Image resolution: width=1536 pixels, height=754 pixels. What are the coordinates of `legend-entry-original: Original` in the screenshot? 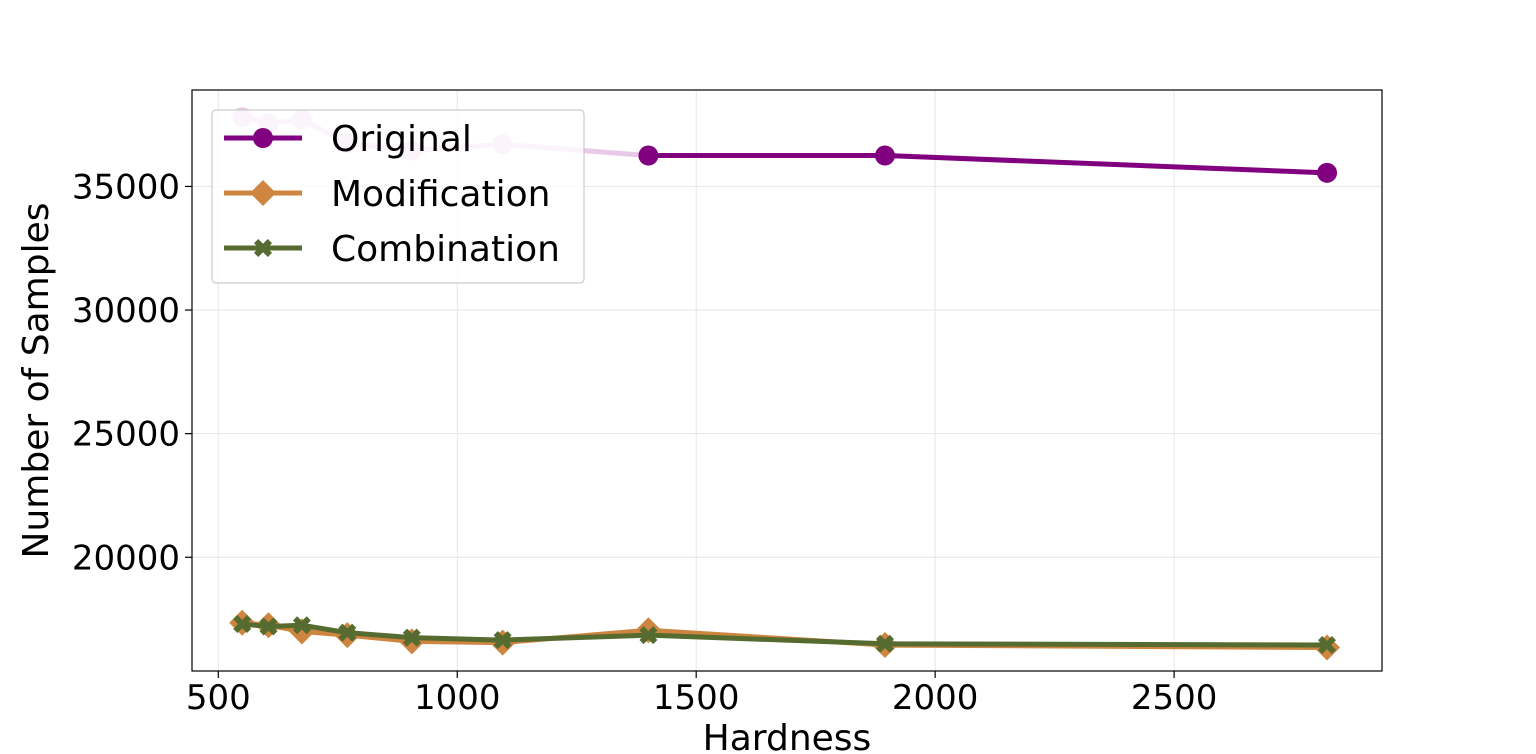 It's located at (348, 139).